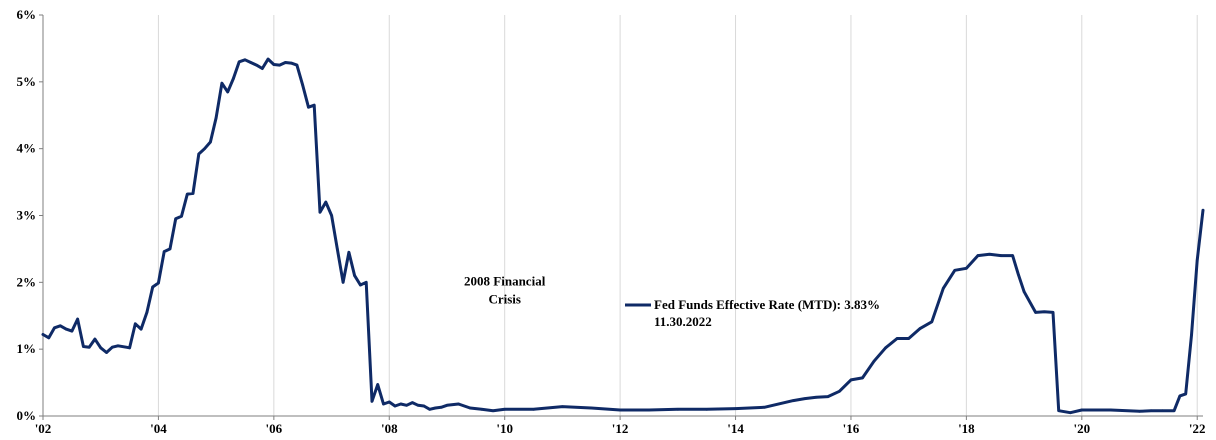 The image size is (1216, 440). I want to click on x-tick-label-8: '18, so click(966, 428).